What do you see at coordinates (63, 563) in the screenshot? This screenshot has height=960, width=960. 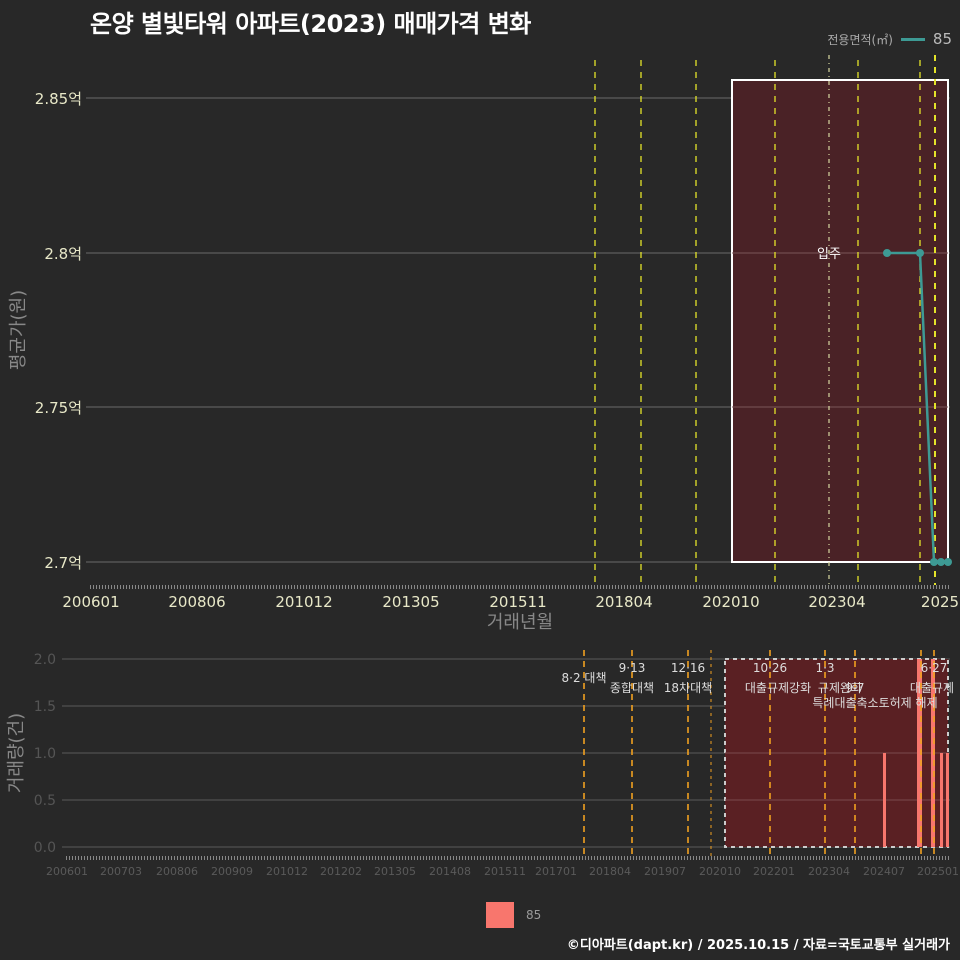 I see `y-tick-270: 2.7억` at bounding box center [63, 563].